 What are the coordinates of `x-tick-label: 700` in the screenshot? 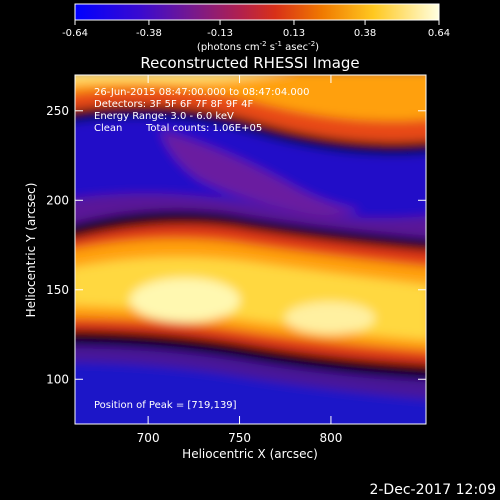 It's located at (148, 438).